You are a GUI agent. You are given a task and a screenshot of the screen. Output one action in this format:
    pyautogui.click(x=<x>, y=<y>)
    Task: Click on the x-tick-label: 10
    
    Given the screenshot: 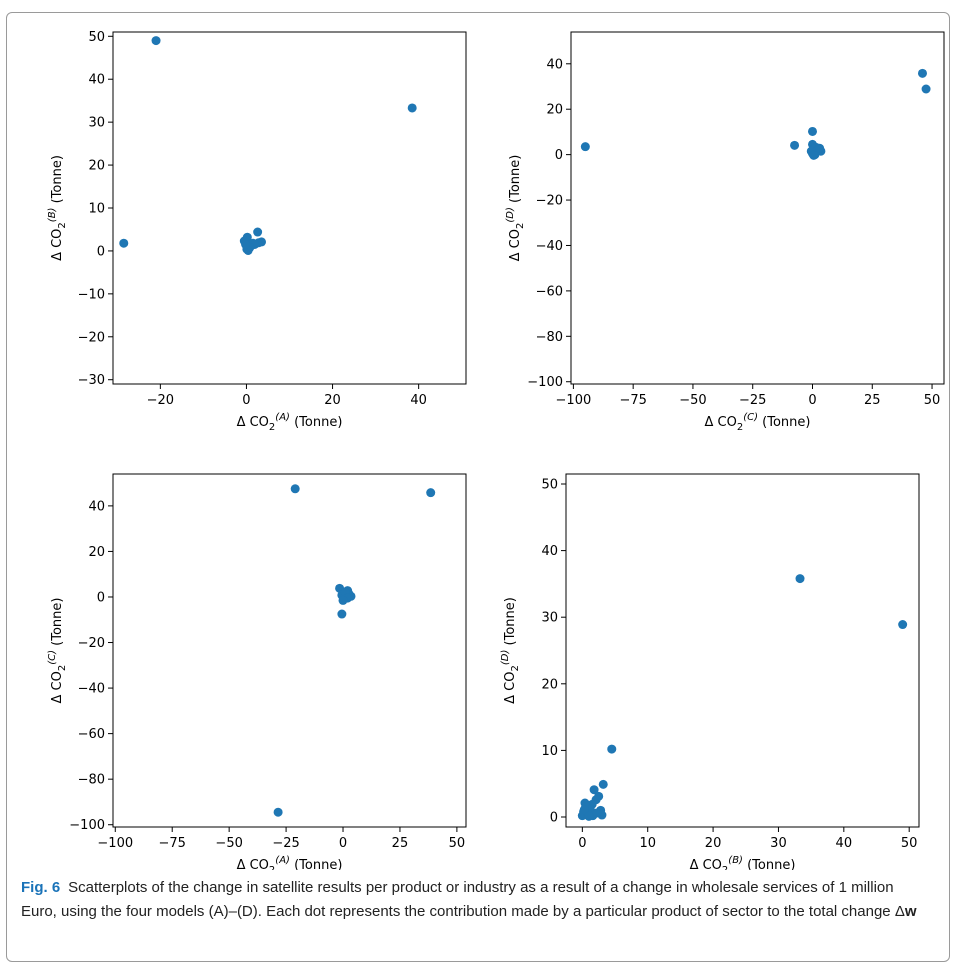 What is the action you would take?
    pyautogui.click(x=647, y=843)
    